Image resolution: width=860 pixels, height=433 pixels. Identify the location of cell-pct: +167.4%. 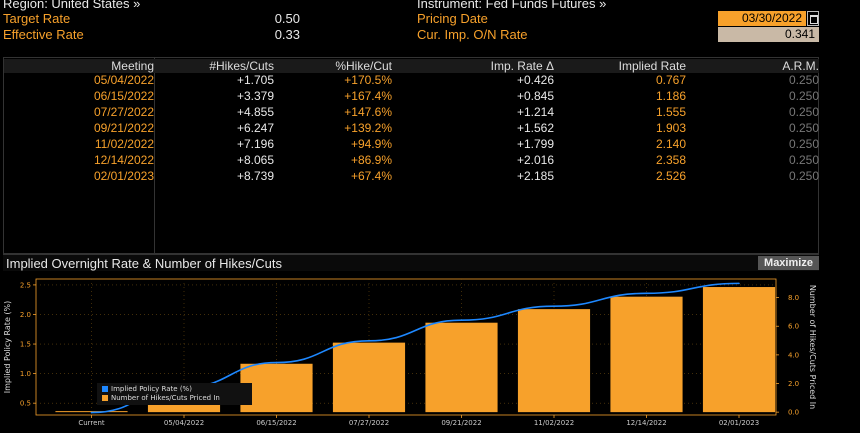
(368, 96).